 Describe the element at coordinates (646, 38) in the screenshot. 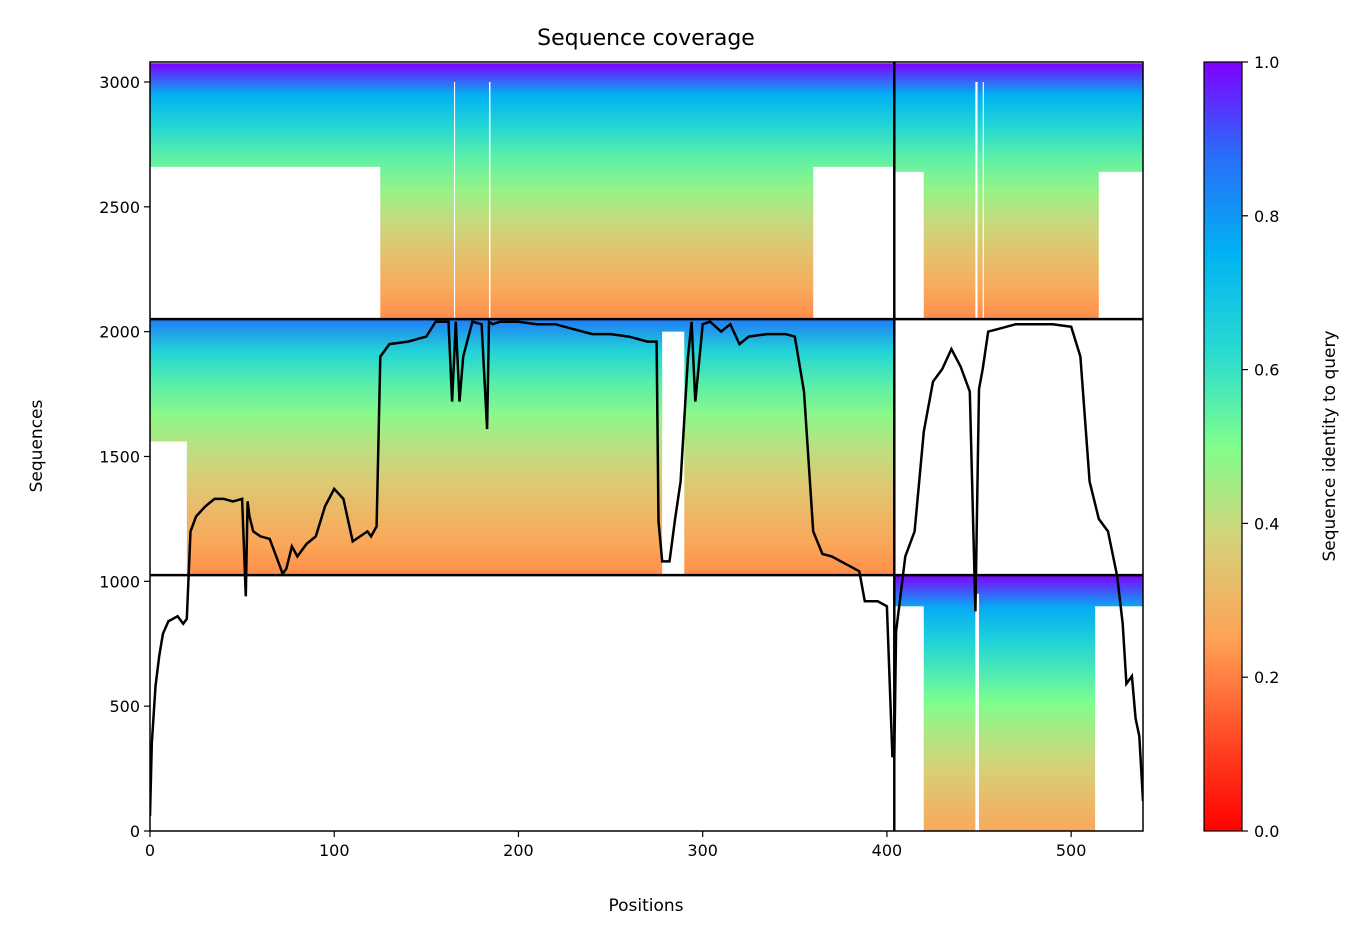

I see `chart-title: Sequence coverage` at that location.